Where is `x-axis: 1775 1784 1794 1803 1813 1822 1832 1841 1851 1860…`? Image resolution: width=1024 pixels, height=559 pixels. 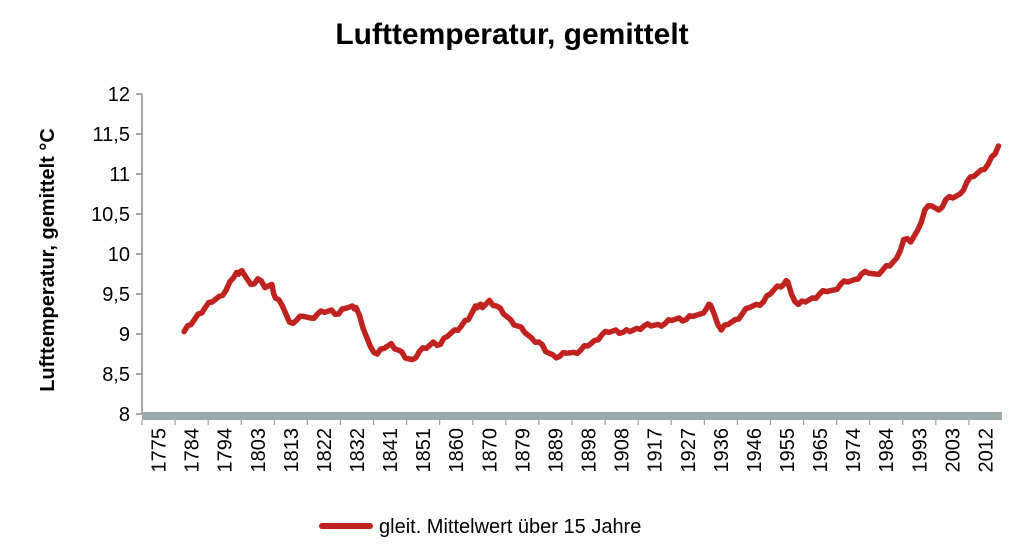 x-axis: 1775 1784 1794 1803 1813 1822 1832 1841 1851 1860… is located at coordinates (571, 442).